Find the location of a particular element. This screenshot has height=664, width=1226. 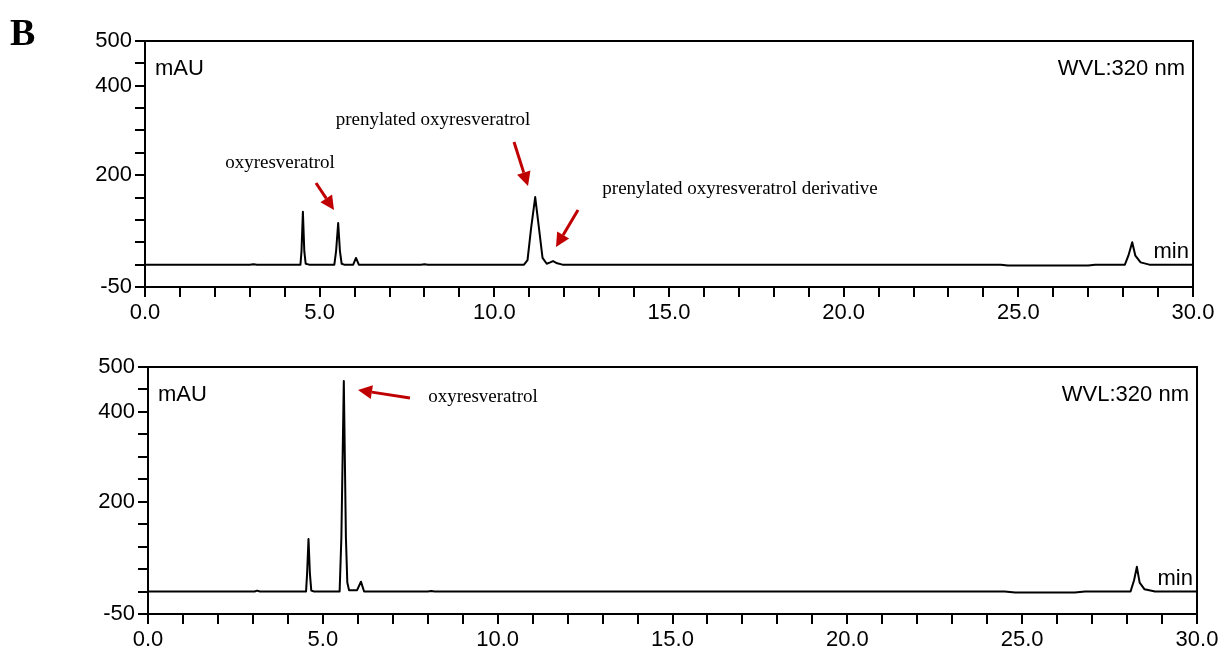

chart-title: B is located at coordinates (23, 32).